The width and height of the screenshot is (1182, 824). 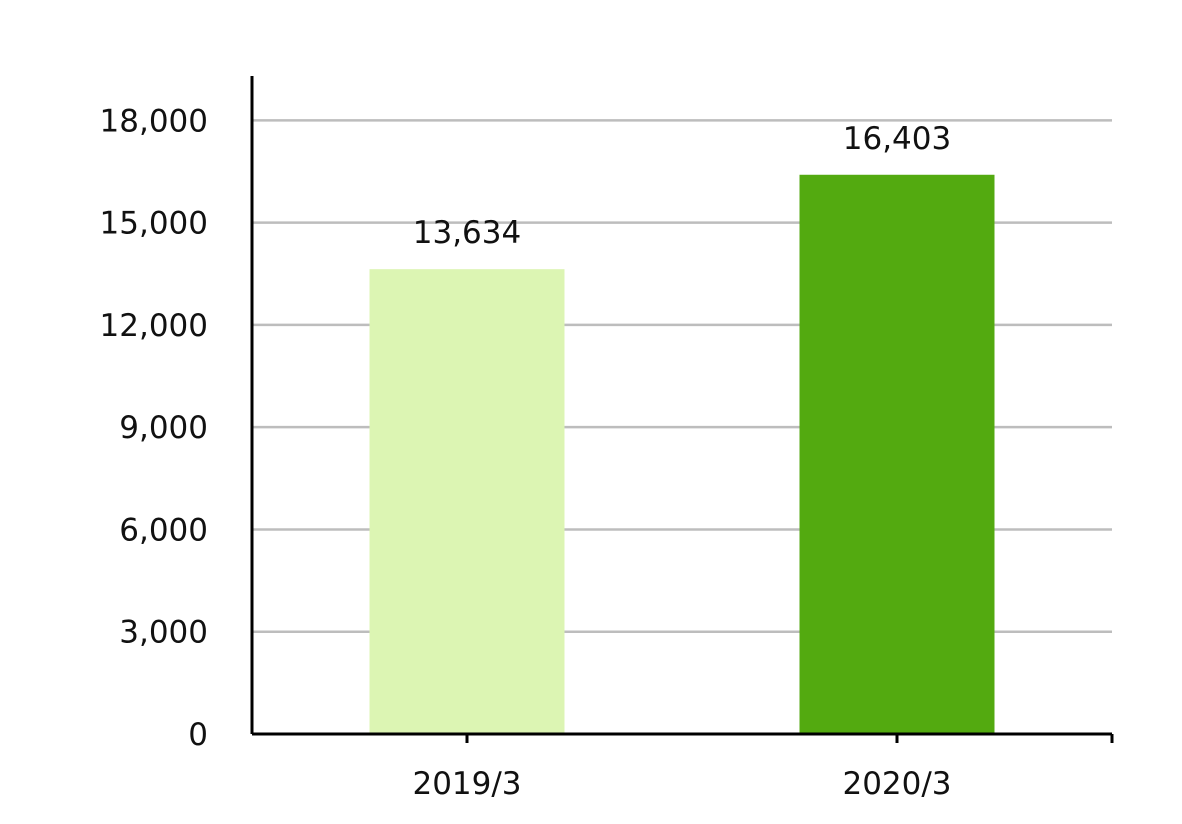 What do you see at coordinates (466, 784) in the screenshot?
I see `x-tick-label: 2019/3` at bounding box center [466, 784].